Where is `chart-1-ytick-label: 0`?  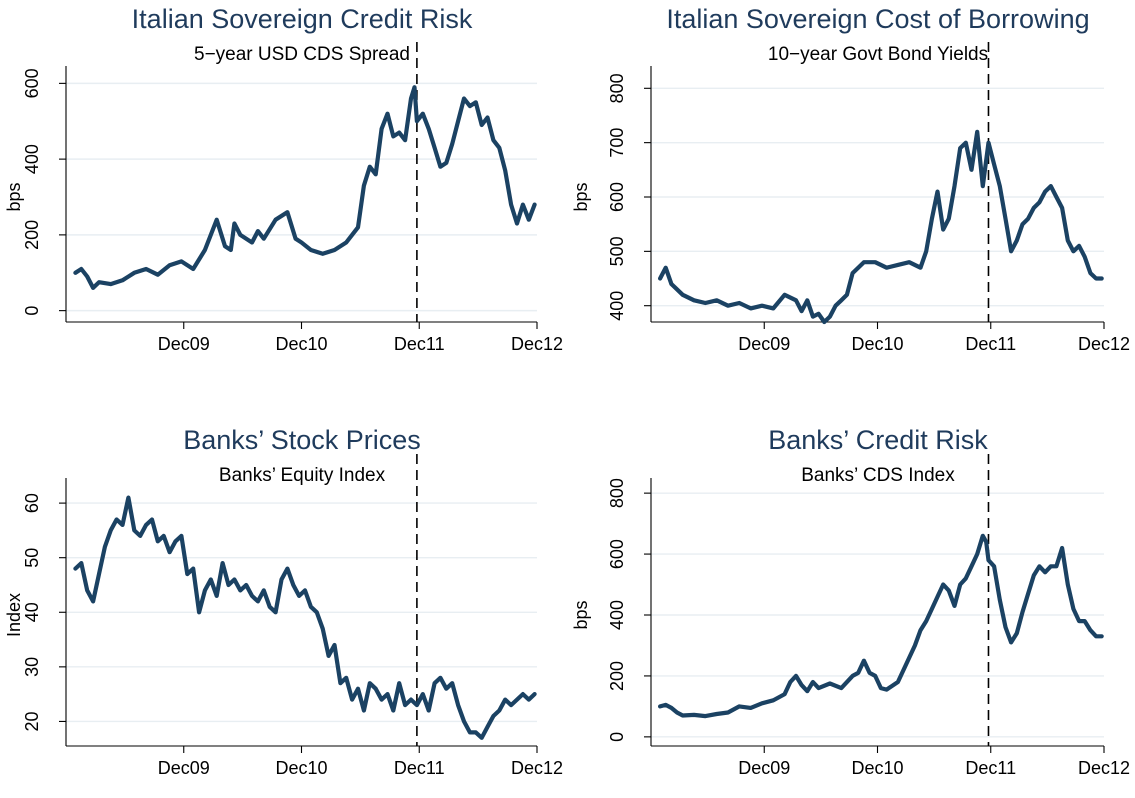 chart-1-ytick-label: 0 is located at coordinates (32, 311).